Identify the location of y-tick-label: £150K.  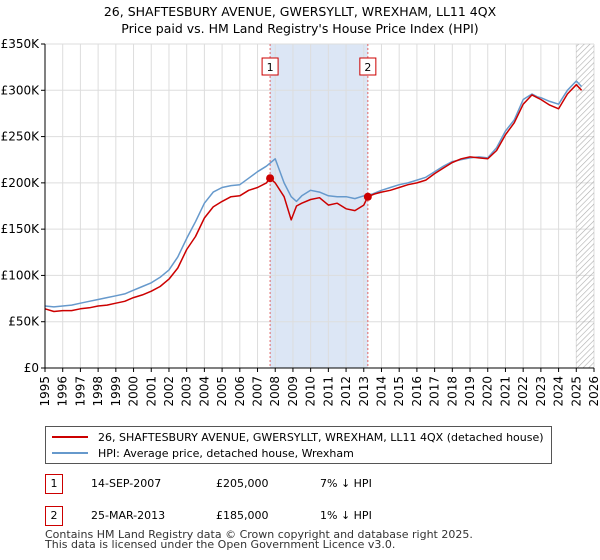
(21, 229).